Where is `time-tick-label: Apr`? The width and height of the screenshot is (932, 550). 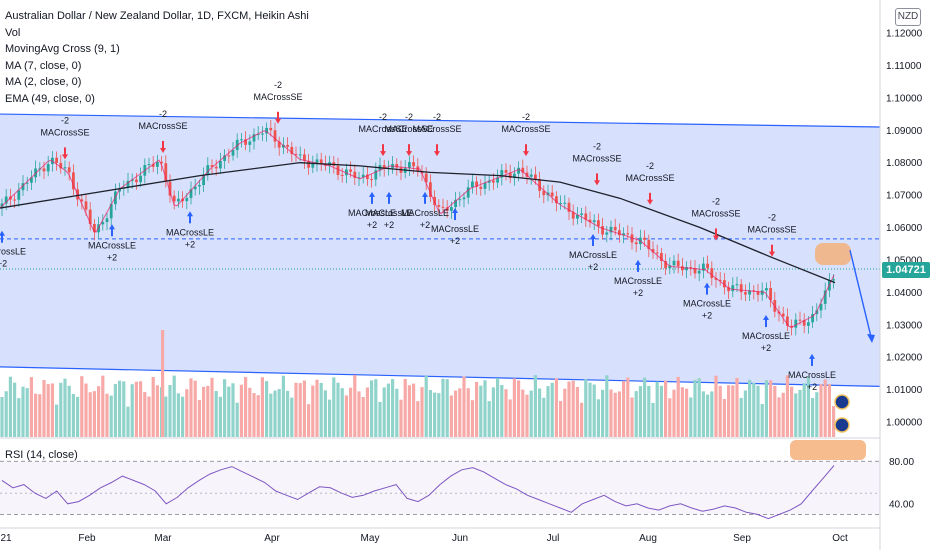
time-tick-label: Apr is located at coordinates (272, 538).